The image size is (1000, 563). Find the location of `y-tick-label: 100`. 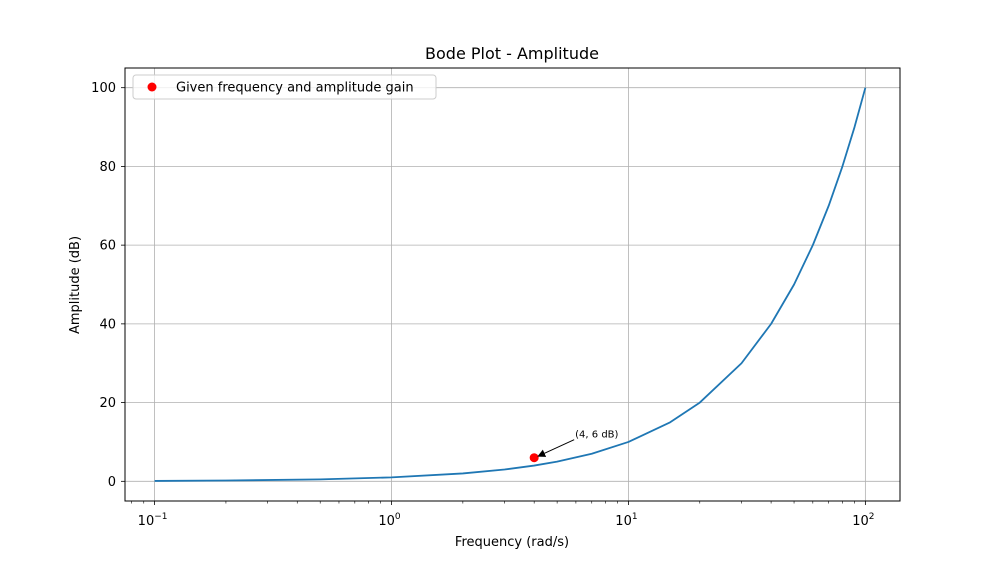

y-tick-label: 100 is located at coordinates (103, 88).